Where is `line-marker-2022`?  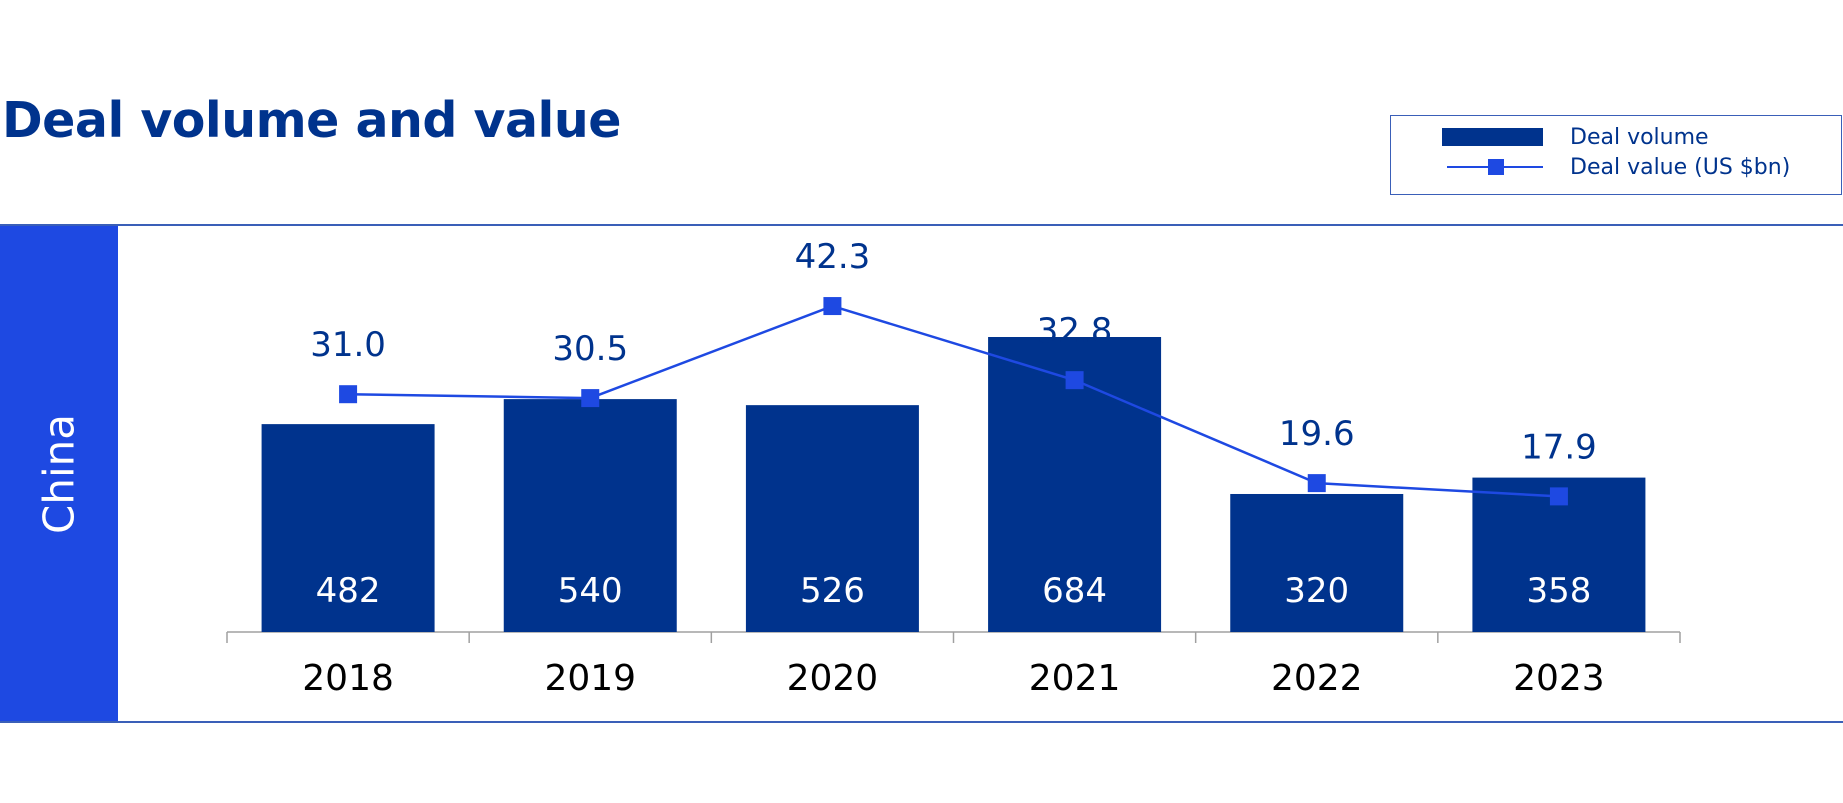 line-marker-2022 is located at coordinates (1316, 483).